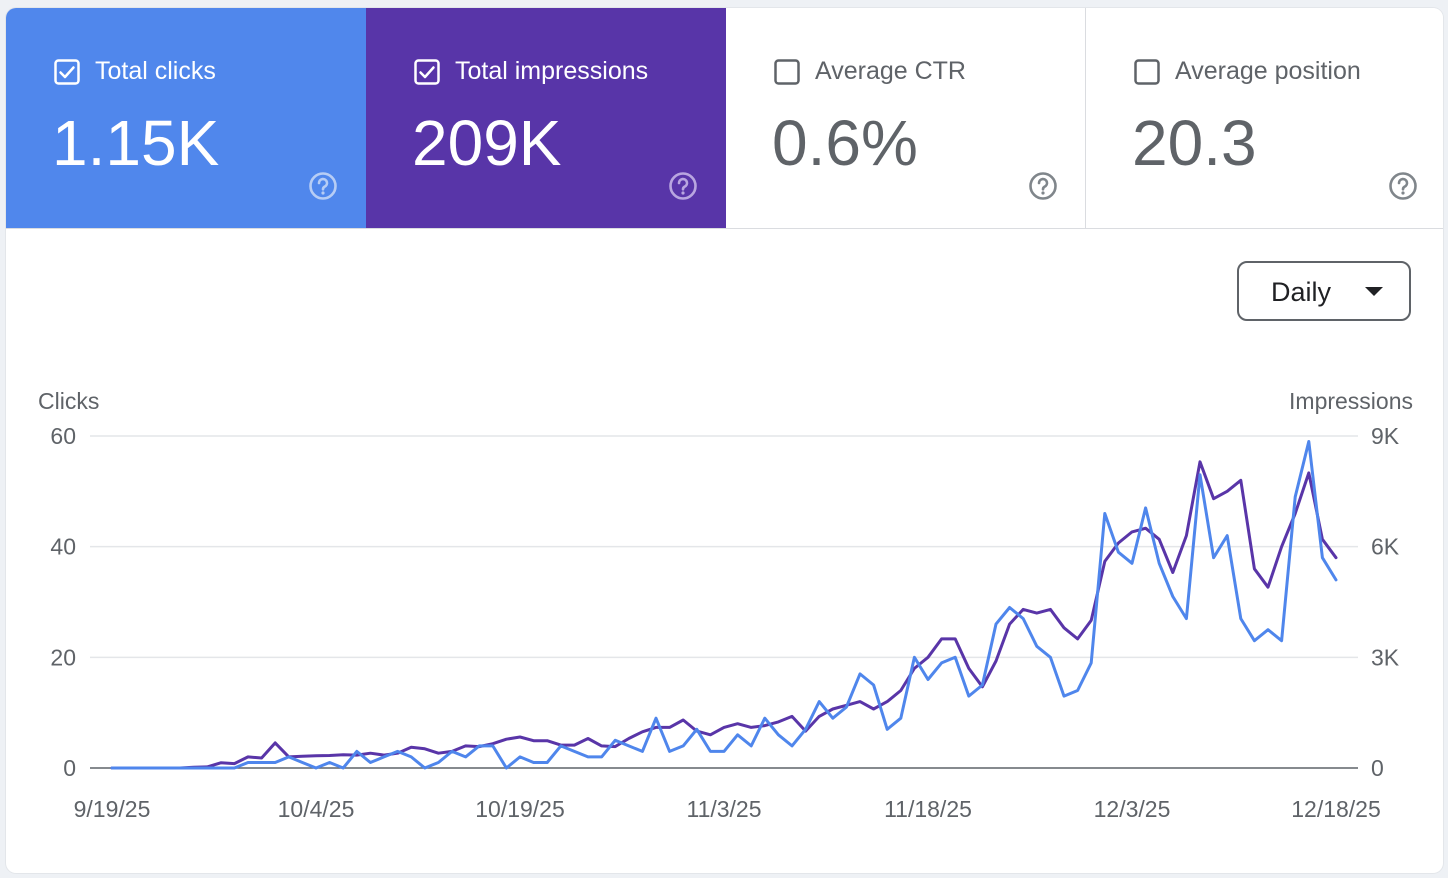 The width and height of the screenshot is (1448, 878). What do you see at coordinates (112, 809) in the screenshot?
I see `x-tick-label: 9/19/25` at bounding box center [112, 809].